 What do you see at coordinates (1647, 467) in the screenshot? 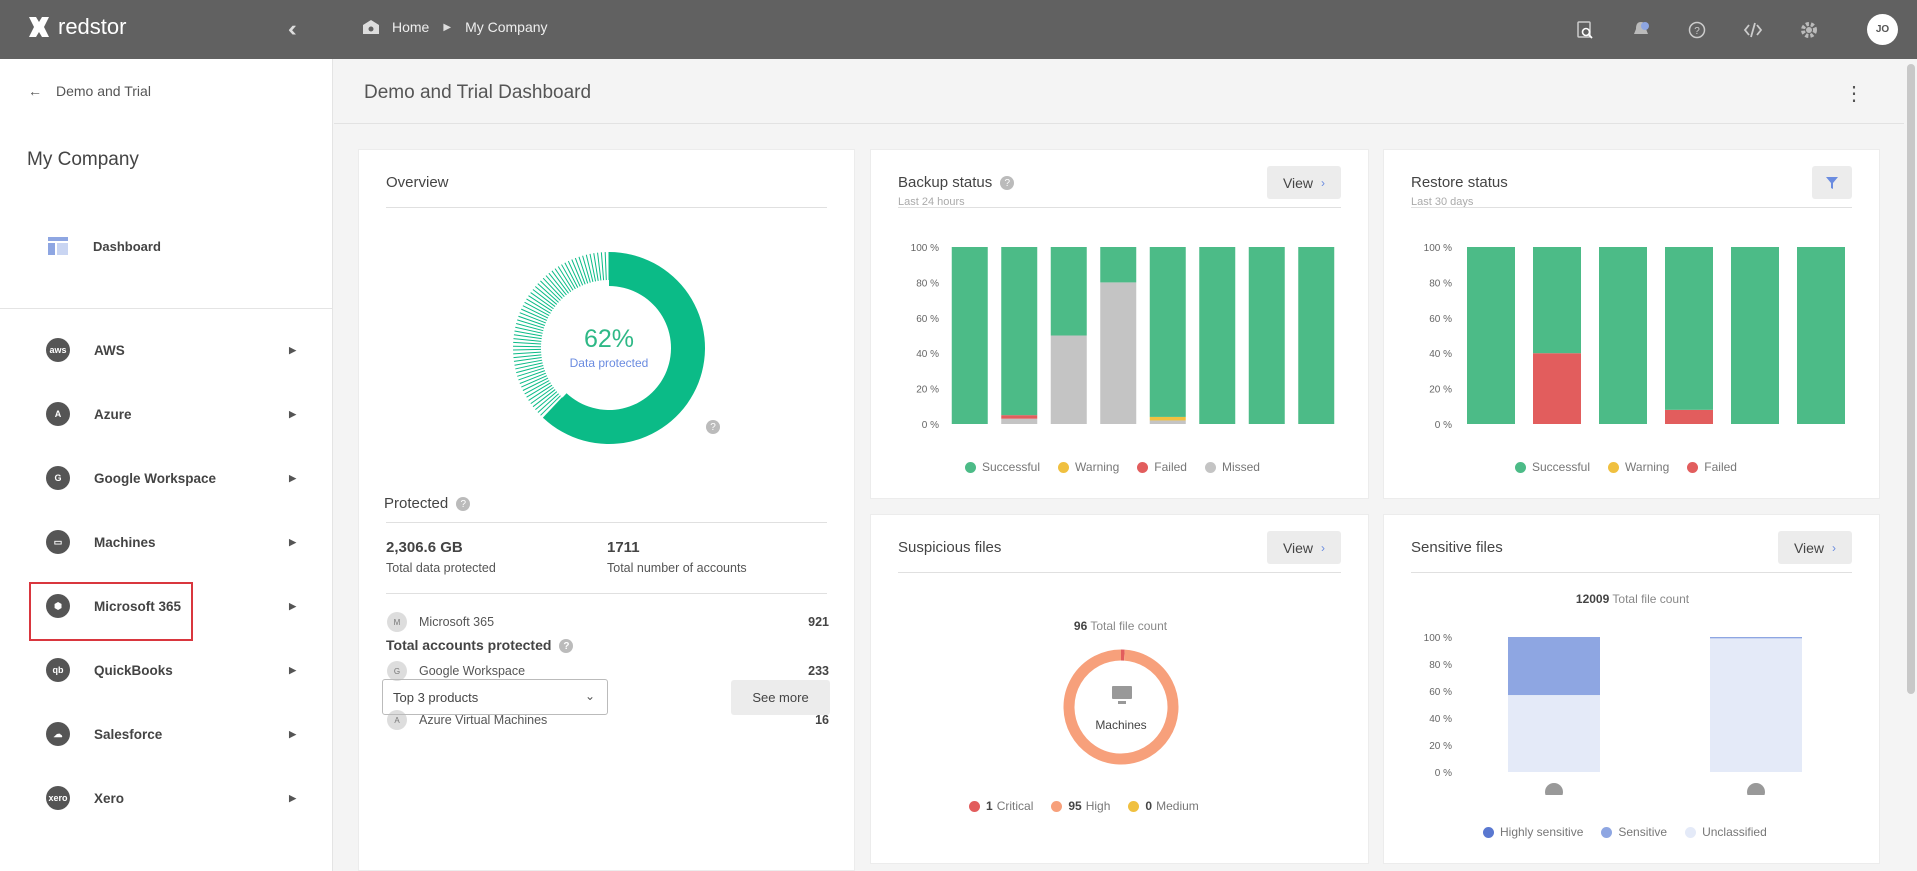
I see `legend-label: Warning` at bounding box center [1647, 467].